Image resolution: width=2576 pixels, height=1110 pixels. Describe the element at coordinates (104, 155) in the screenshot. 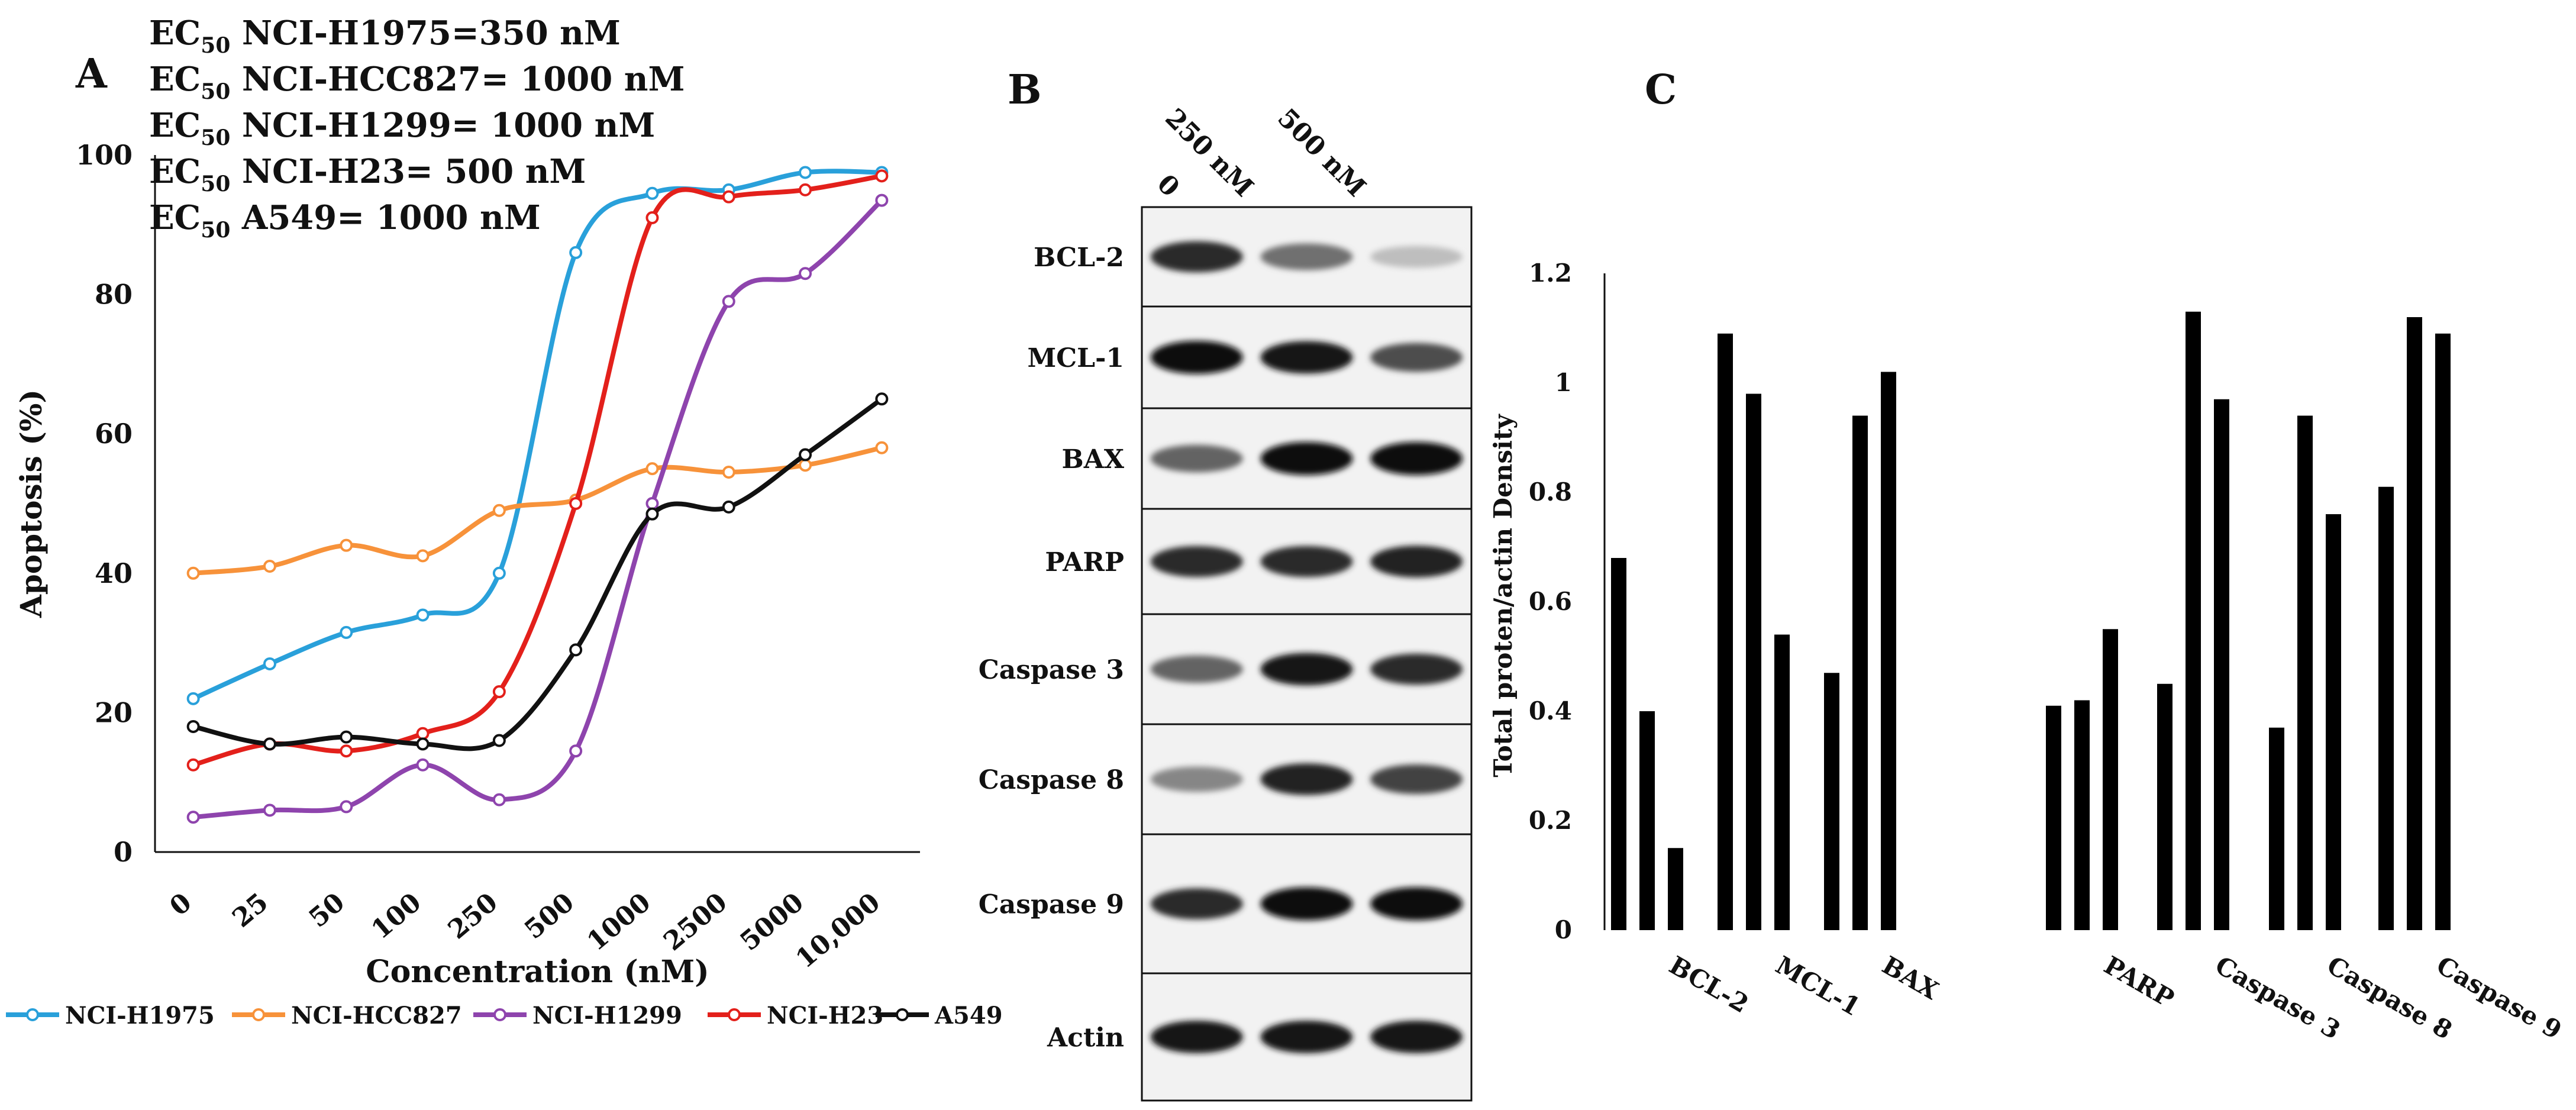

I see `y-tick-label: 100` at that location.